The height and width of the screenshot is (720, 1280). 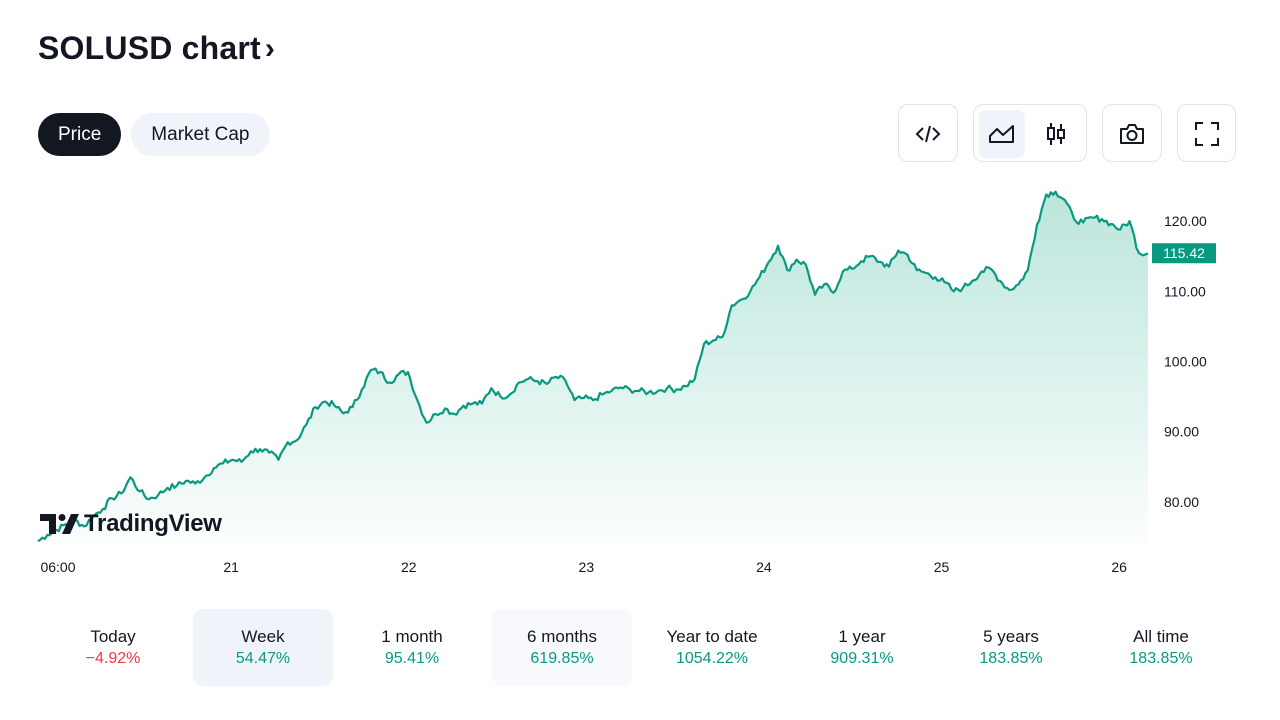 I want to click on period-label: 5 years, so click(x=1011, y=636).